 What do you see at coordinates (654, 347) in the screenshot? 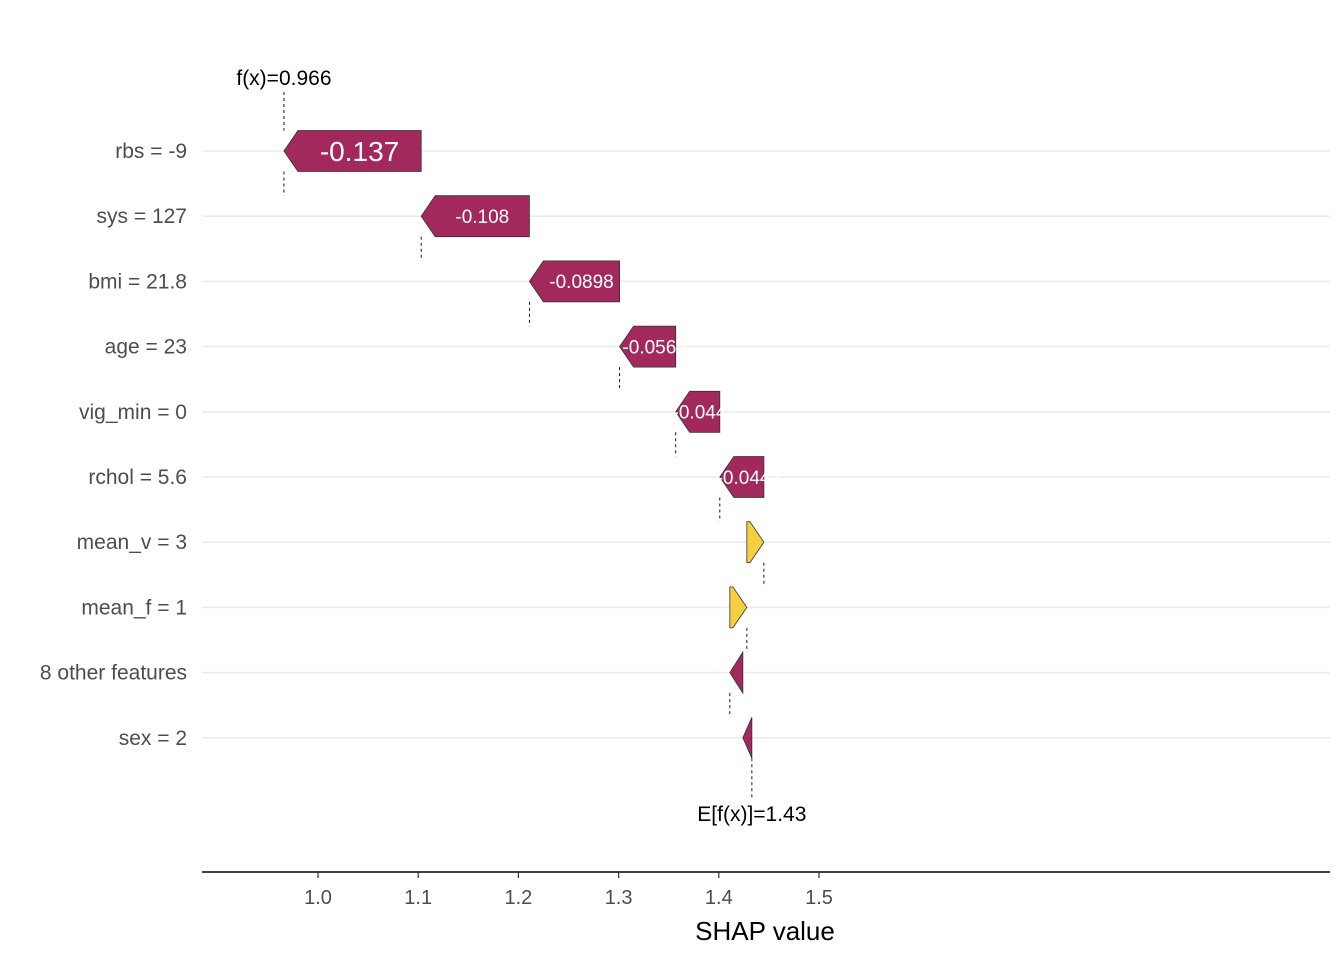
I see `bar-value-label: -0.0562` at bounding box center [654, 347].